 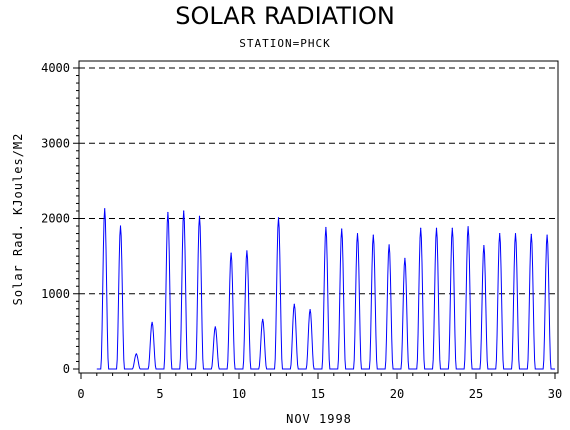 What do you see at coordinates (18, 219) in the screenshot?
I see `y-axis-label: Solar Rad. KJoules/M2` at bounding box center [18, 219].